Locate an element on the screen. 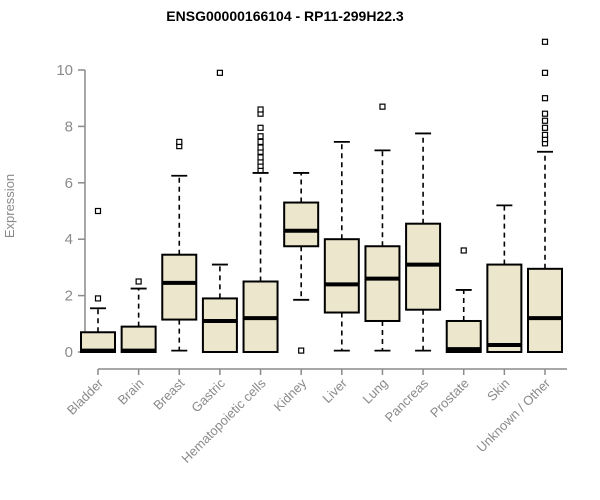  box-unknown-other is located at coordinates (545, 195).